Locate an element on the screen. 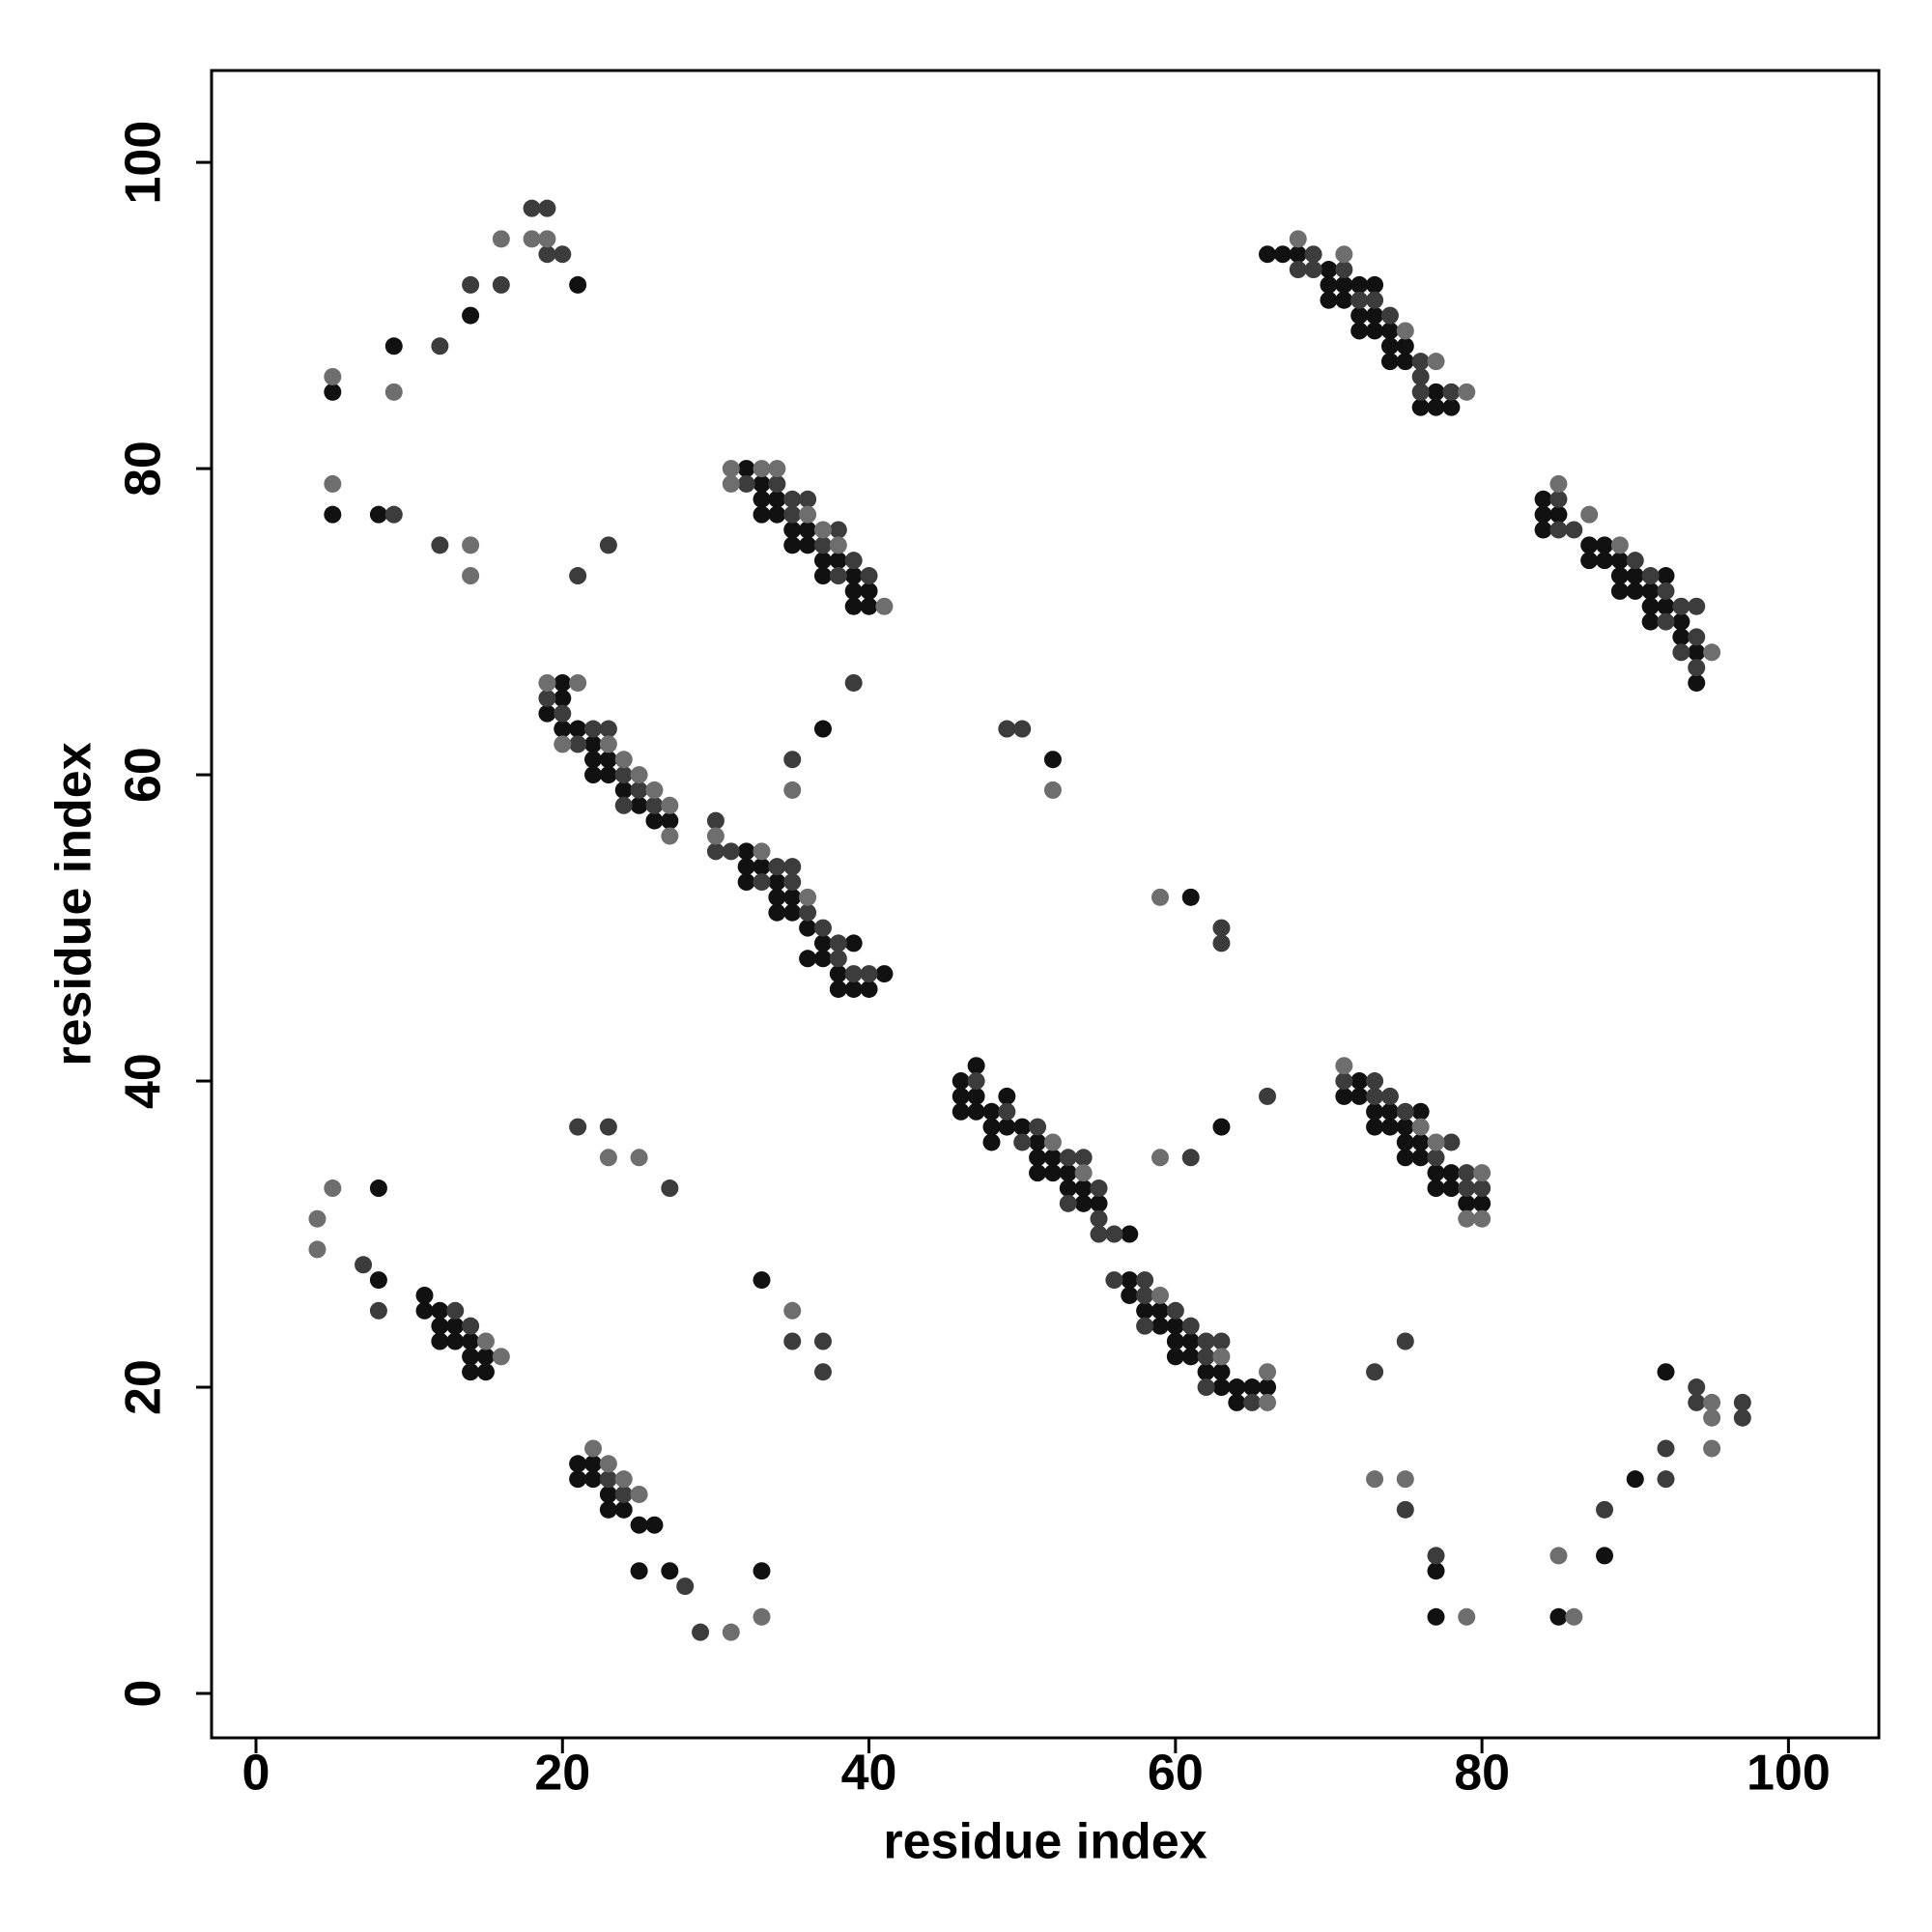 This screenshot has height=1932, width=1932. y-tick-label: 60 is located at coordinates (144, 775).